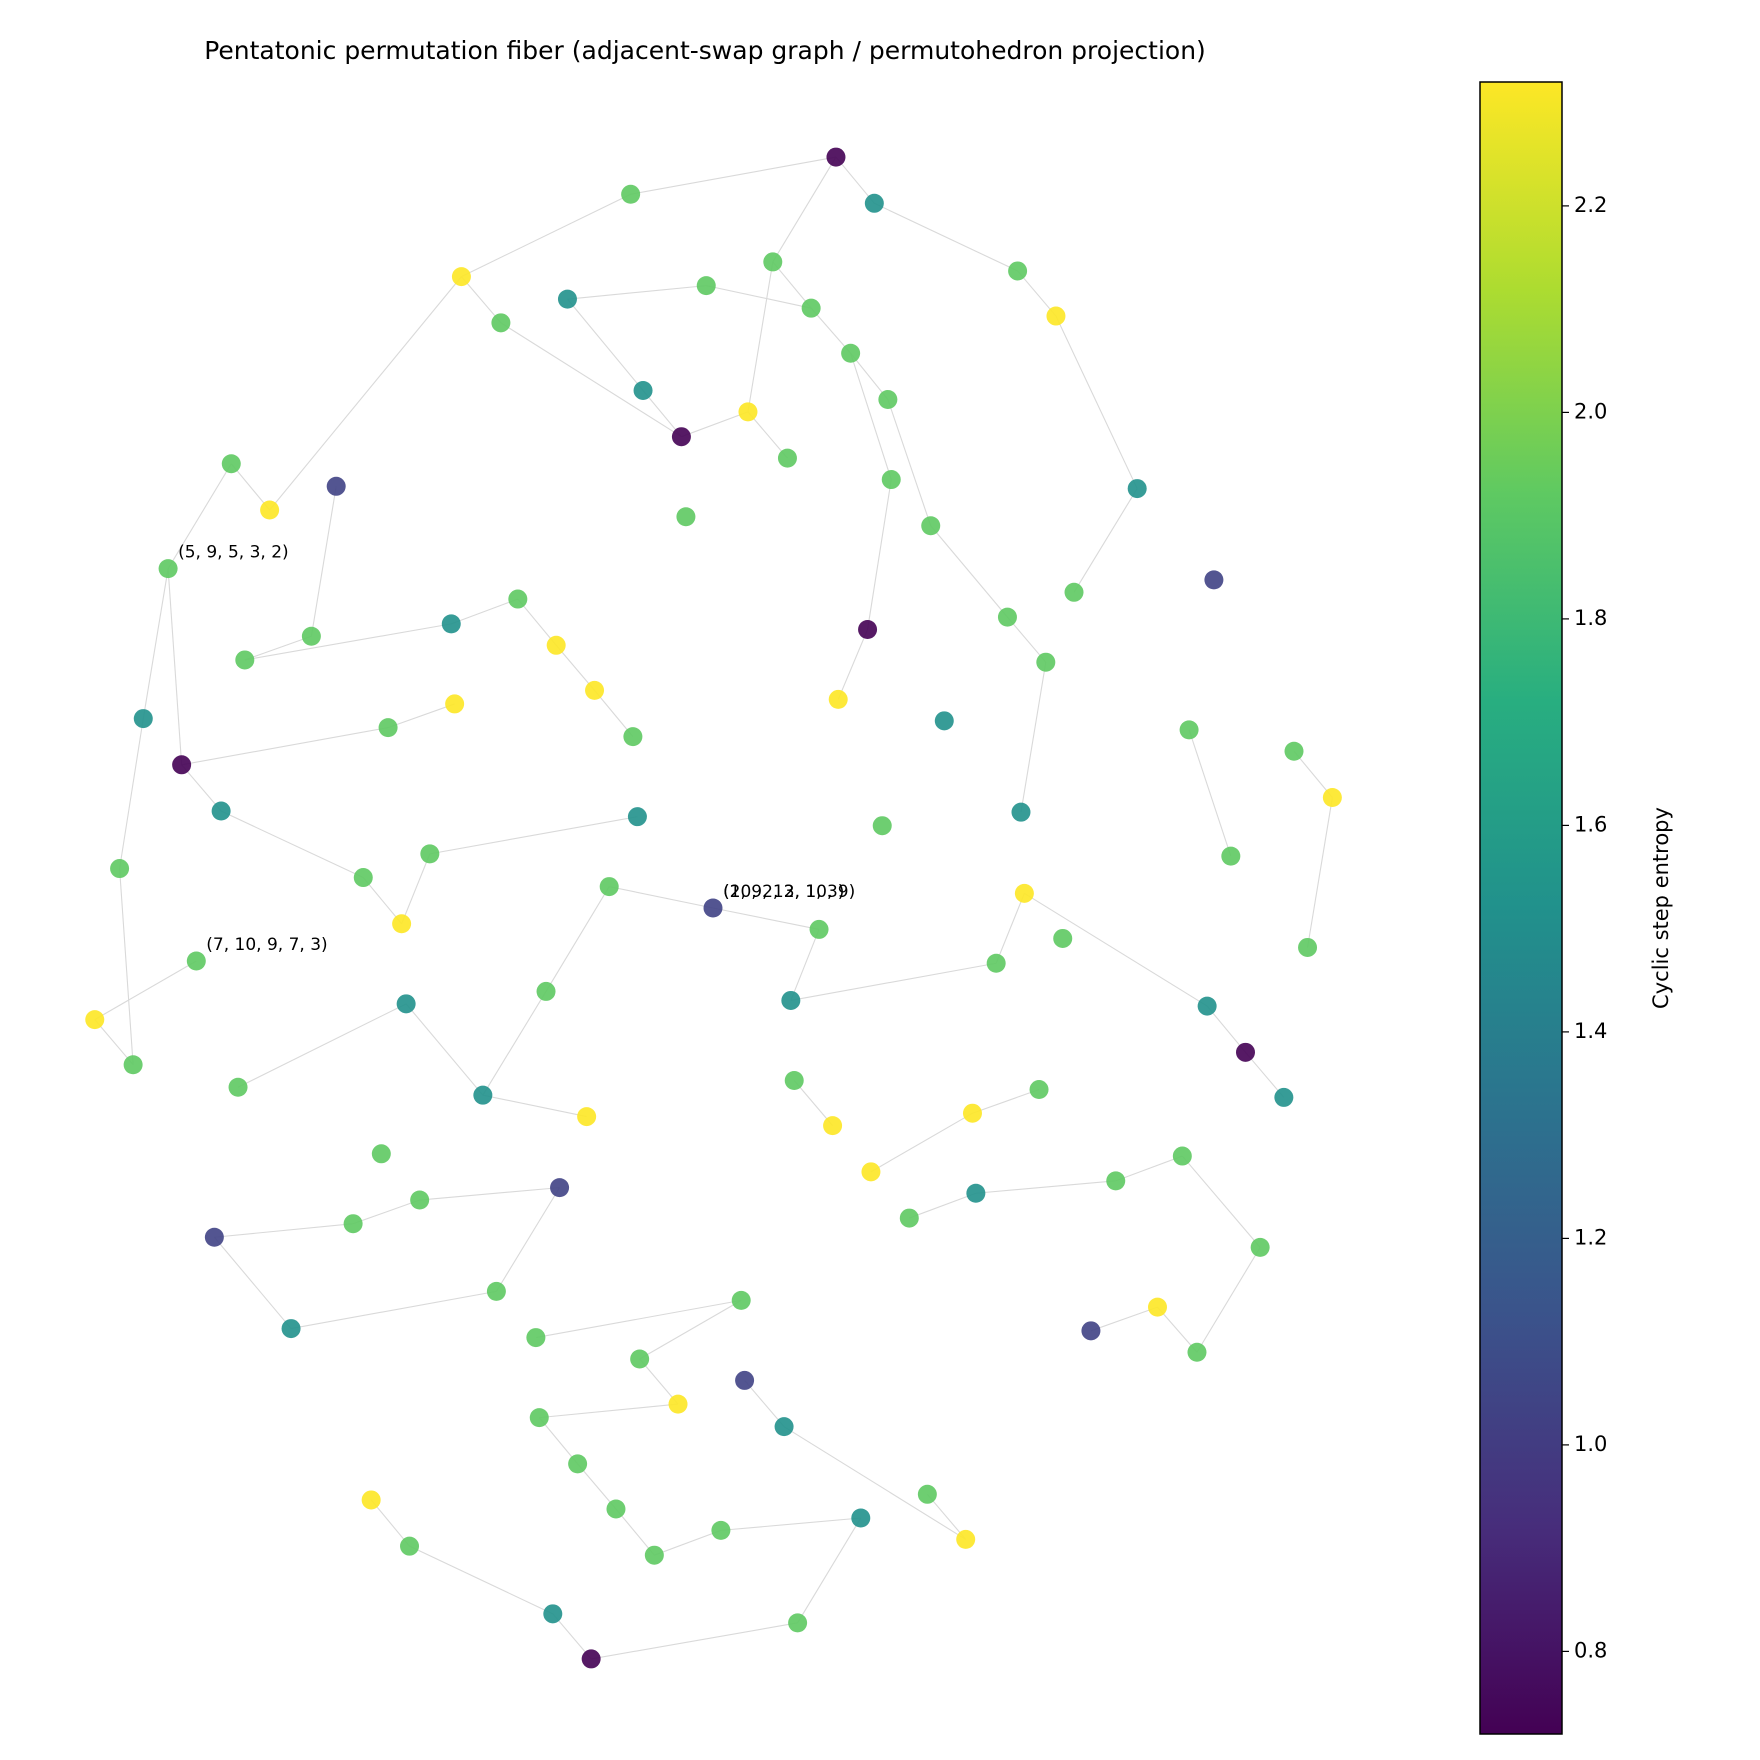  What do you see at coordinates (1661, 908) in the screenshot?
I see `colorbar-label: Cyclic step entropy` at bounding box center [1661, 908].